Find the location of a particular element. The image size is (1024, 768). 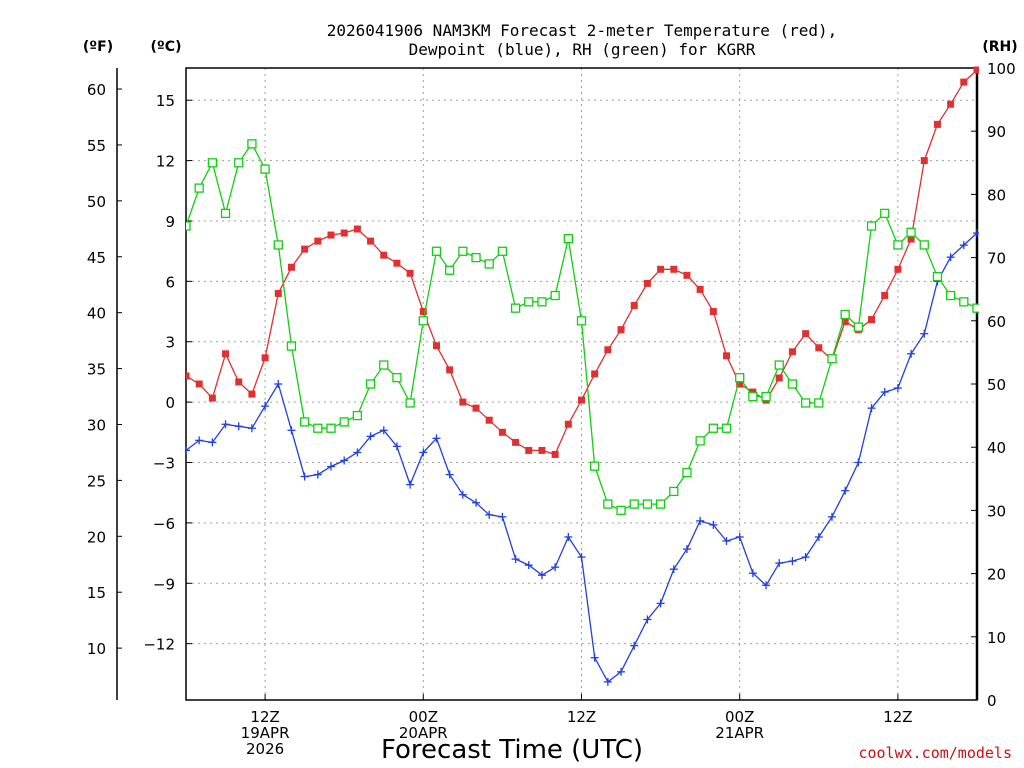

x-axis-label: Forecast Time (UTC) is located at coordinates (512, 750).